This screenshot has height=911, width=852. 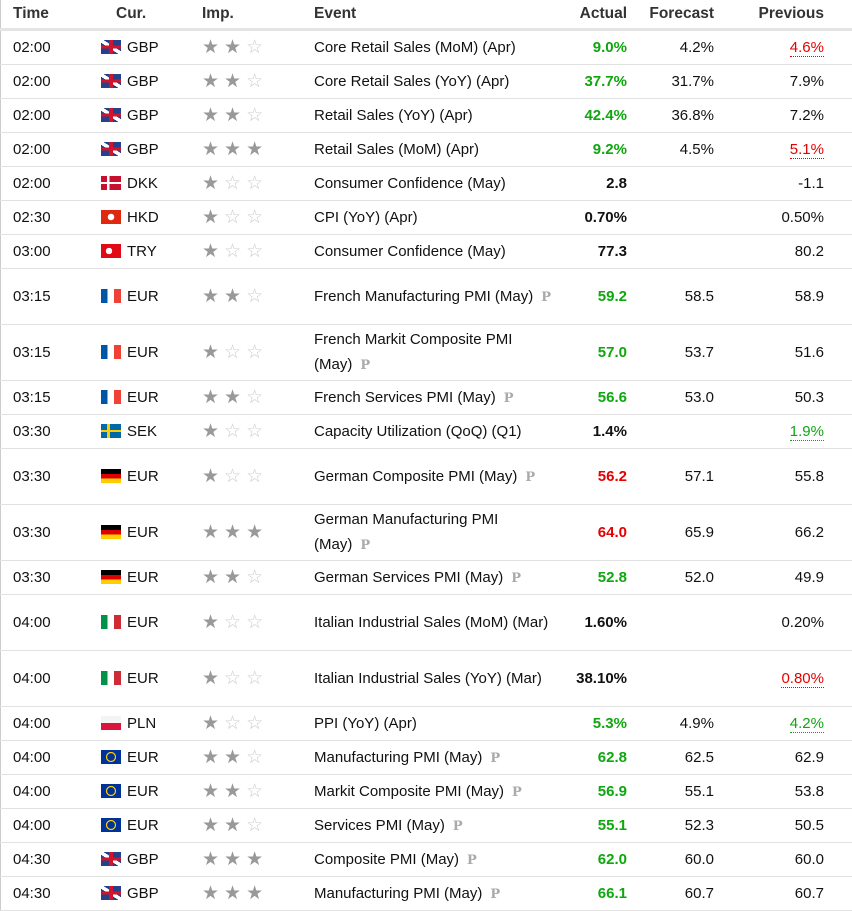 I want to click on event-cell: French Markit Composite PMI (May)P, so click(x=433, y=353).